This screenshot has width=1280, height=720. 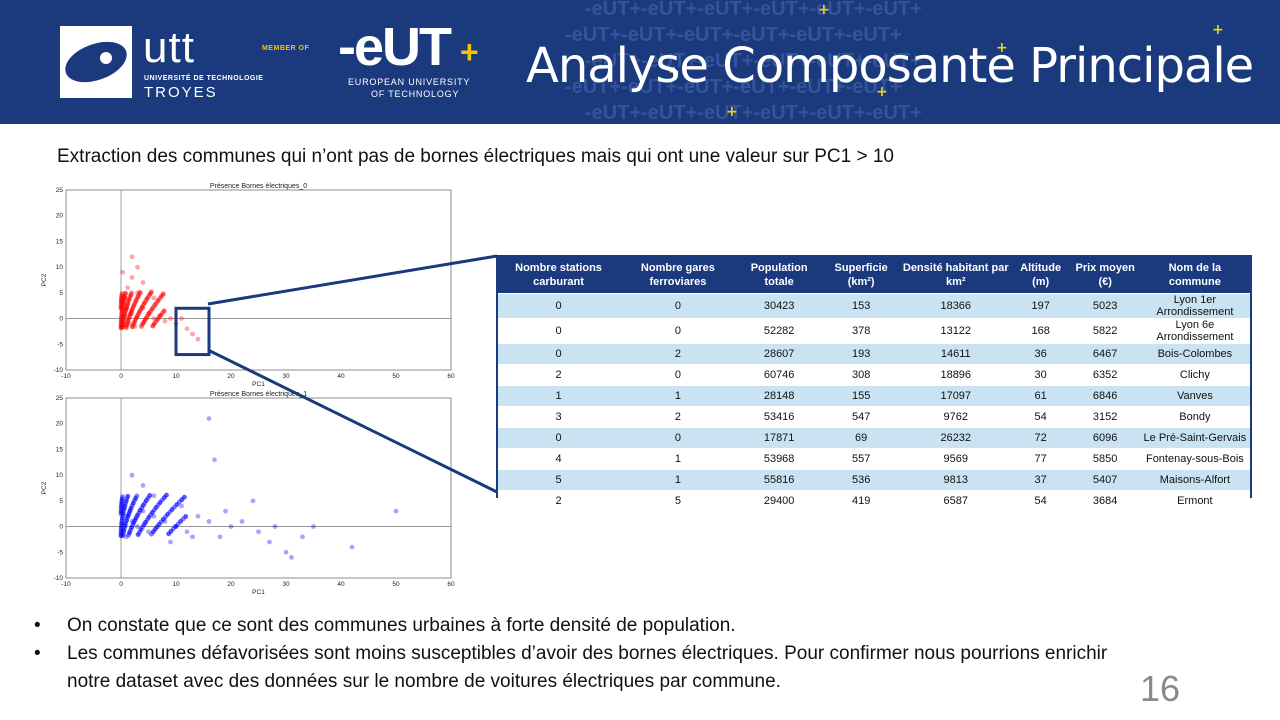 I want to click on table-cell: Fontenay-sous-Bois, so click(x=1194, y=459).